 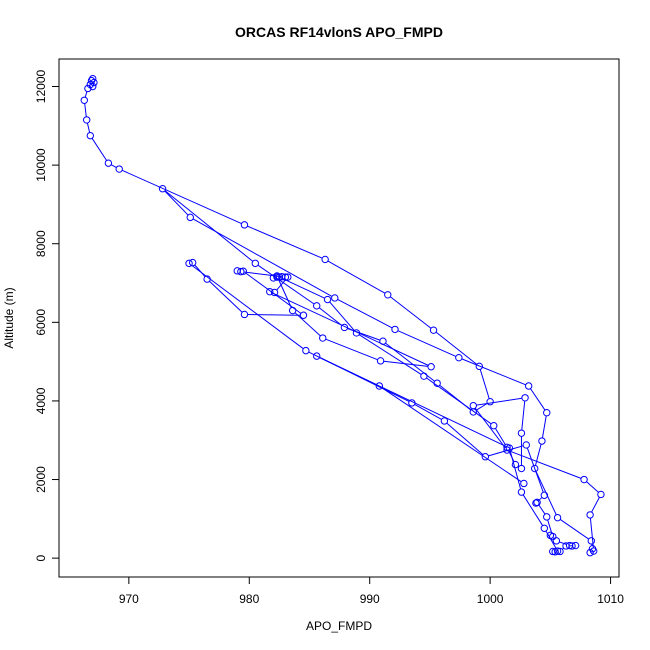 I want to click on y-tick-label: 4000, so click(x=41, y=400).